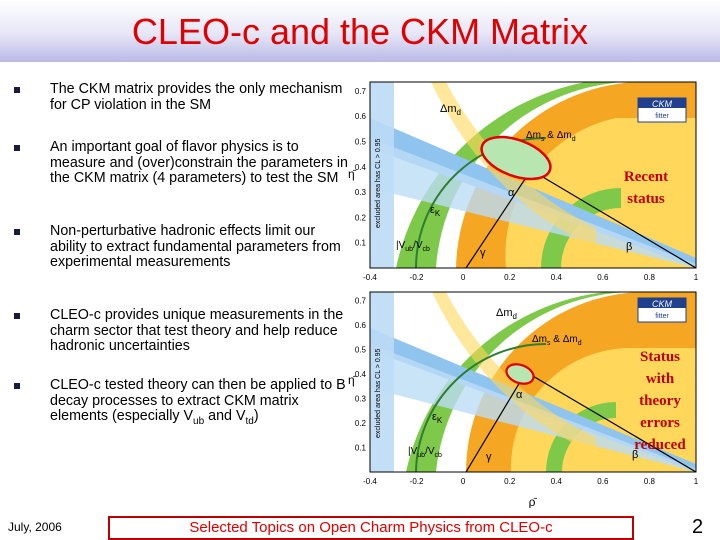  What do you see at coordinates (660, 379) in the screenshot?
I see `side-label-line: with` at bounding box center [660, 379].